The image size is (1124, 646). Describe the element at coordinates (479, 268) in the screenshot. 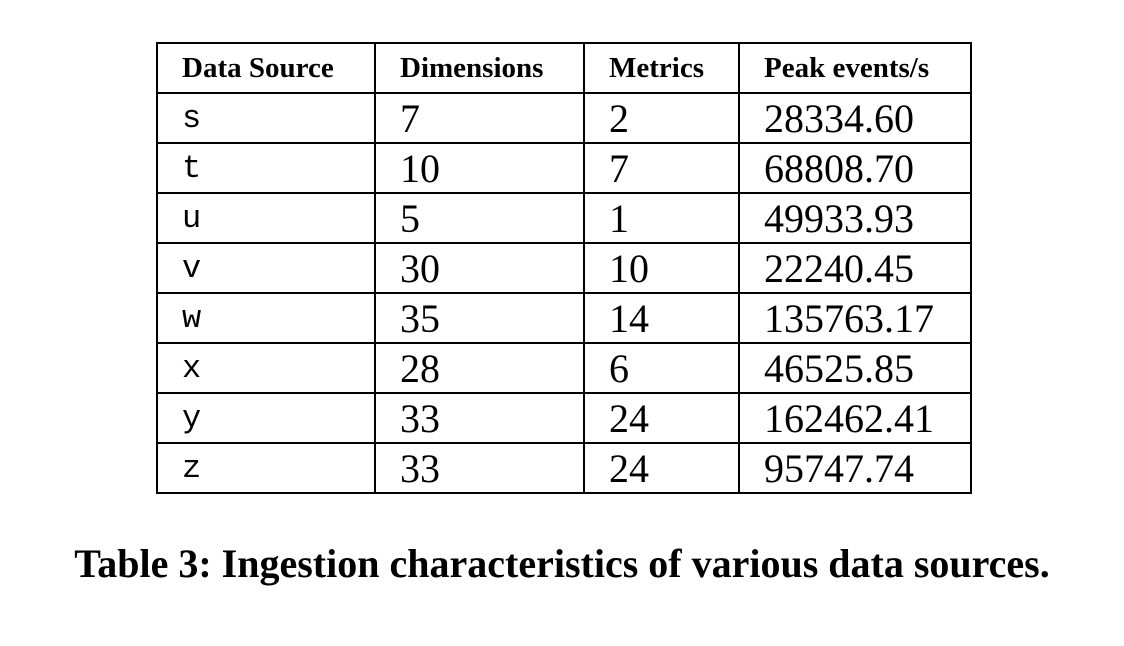

I see `cell-dimensions: 30` at that location.